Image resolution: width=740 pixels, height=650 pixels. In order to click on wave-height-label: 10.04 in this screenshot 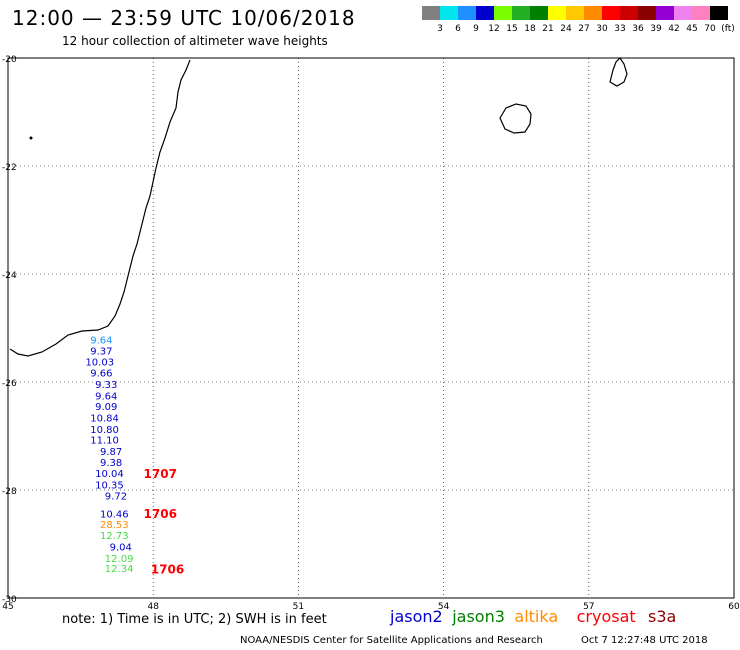, I will do `click(109, 474)`.